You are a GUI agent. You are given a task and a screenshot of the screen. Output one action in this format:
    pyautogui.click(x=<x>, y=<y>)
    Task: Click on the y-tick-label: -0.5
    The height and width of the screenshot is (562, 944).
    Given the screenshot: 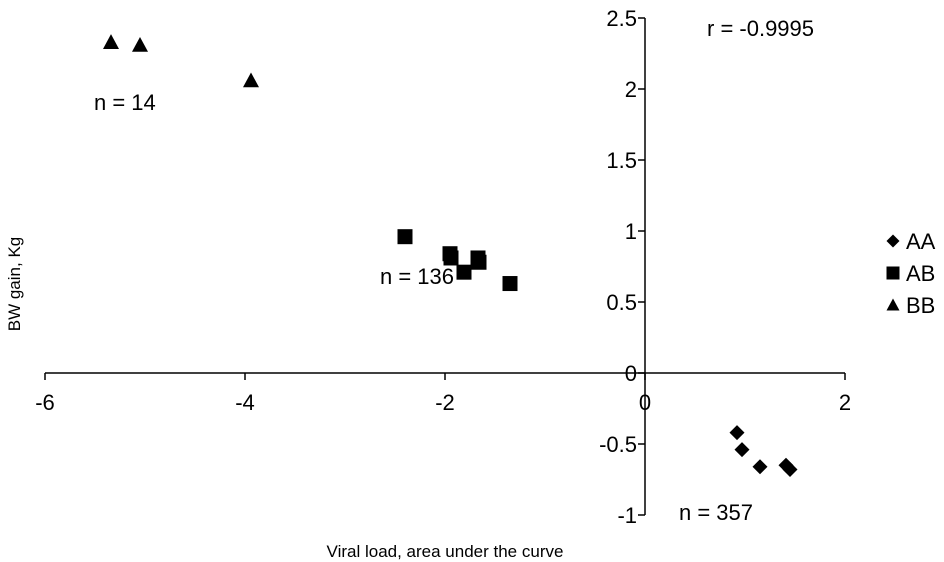 What is the action you would take?
    pyautogui.click(x=618, y=444)
    